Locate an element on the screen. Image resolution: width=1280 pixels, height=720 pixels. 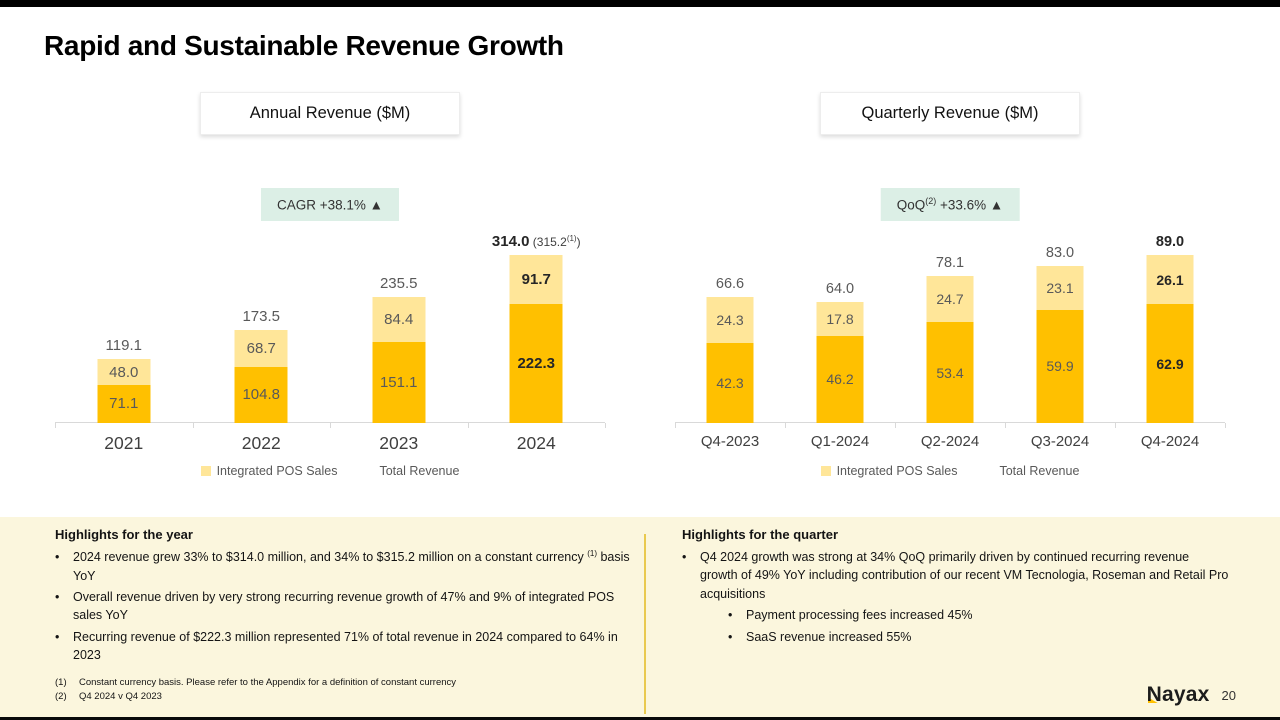
bar-total-label: 83.0 is located at coordinates (1060, 253).